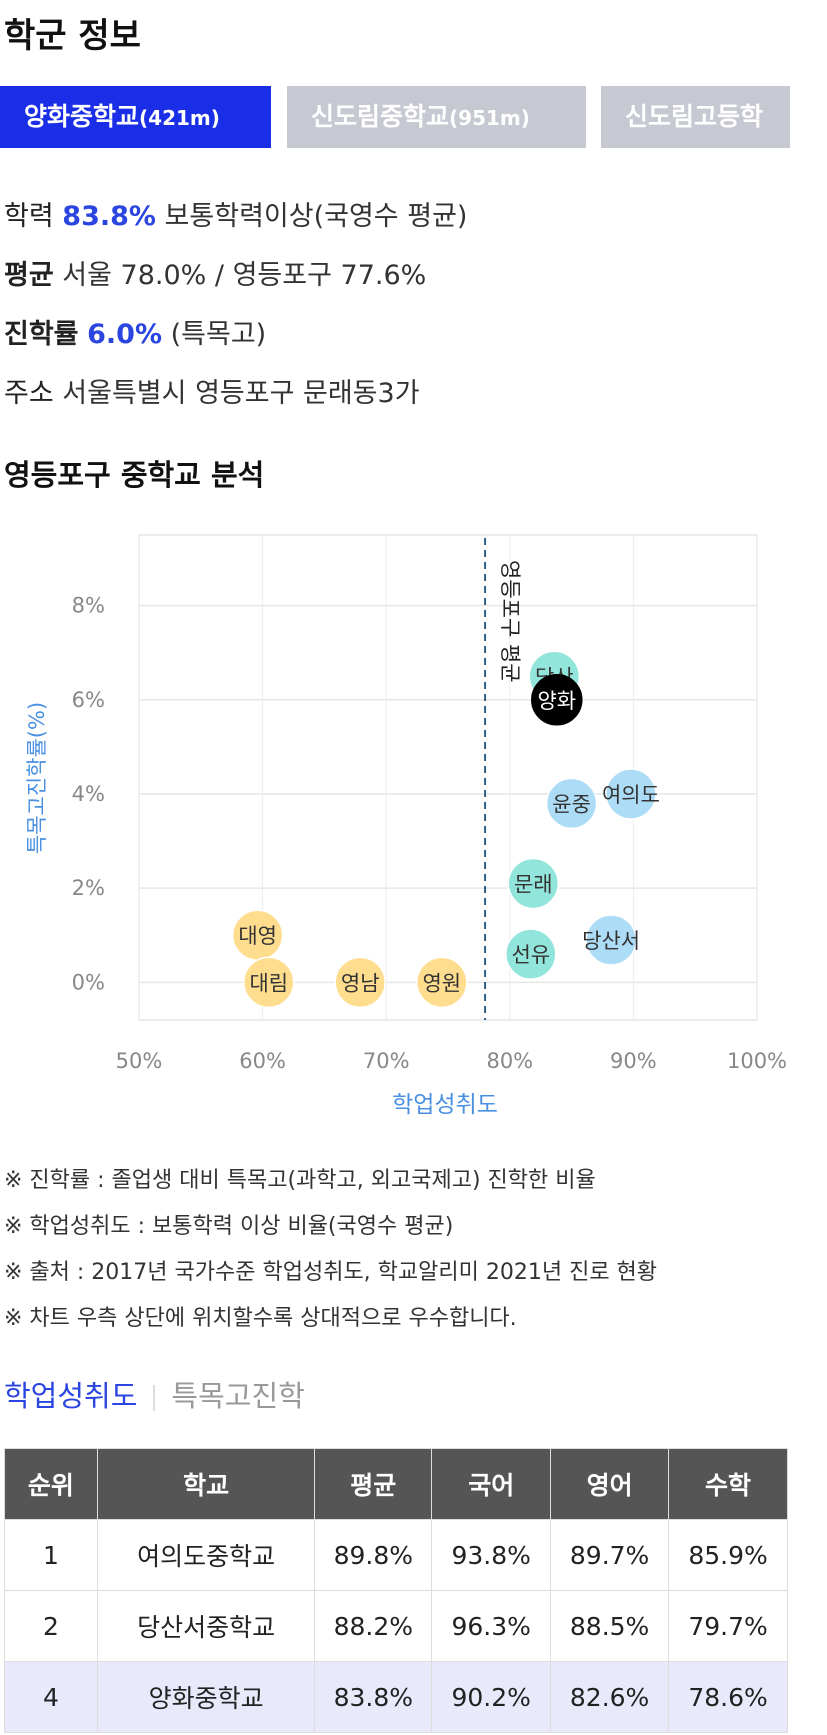 This screenshot has width=827, height=1735. I want to click on point-label: 선유, so click(530, 955).